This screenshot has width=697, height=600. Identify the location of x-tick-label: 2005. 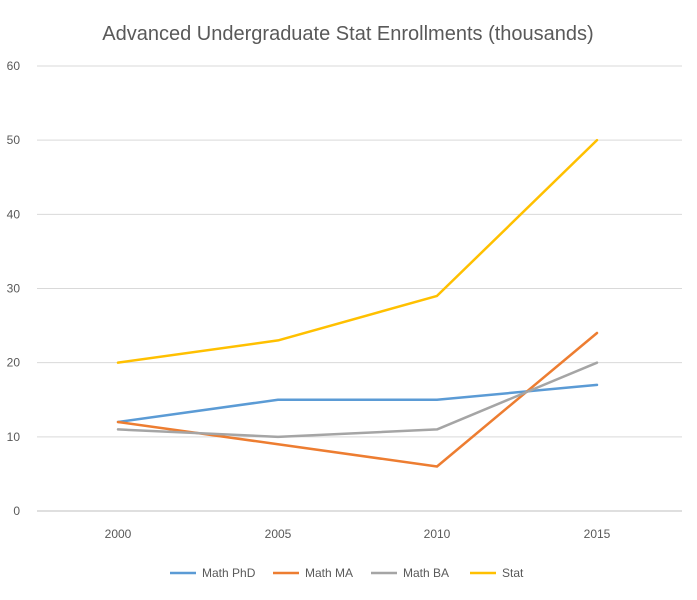
(278, 534).